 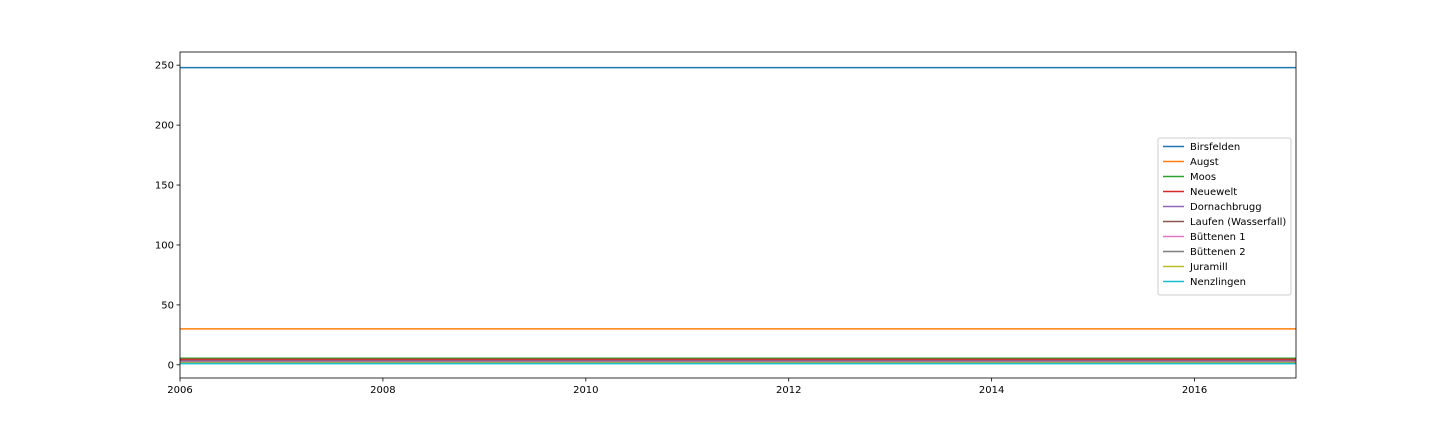 I want to click on y-tick-label-3: 150, so click(x=164, y=186).